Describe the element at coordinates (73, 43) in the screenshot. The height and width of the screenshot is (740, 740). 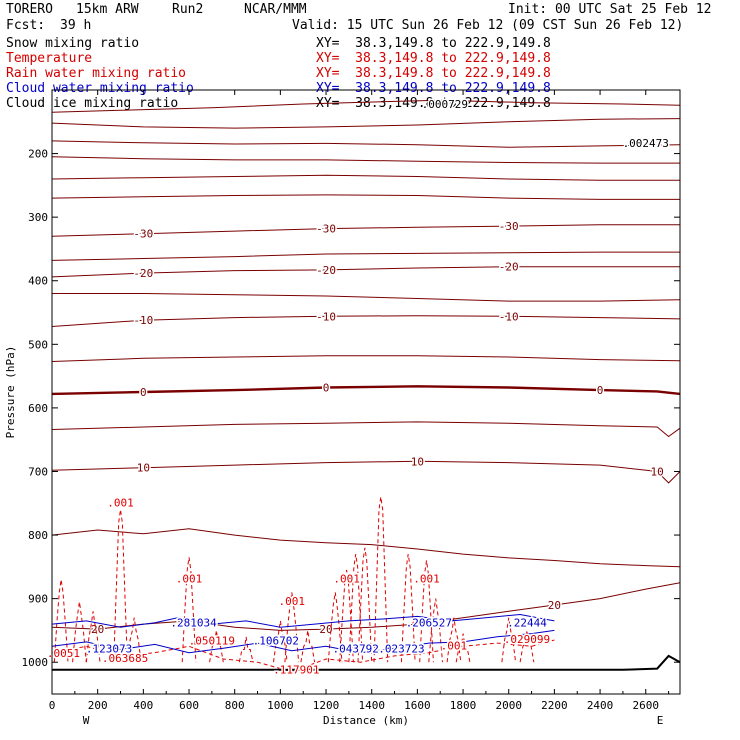
I see `field-label-snow: Snow mixing ratio` at that location.